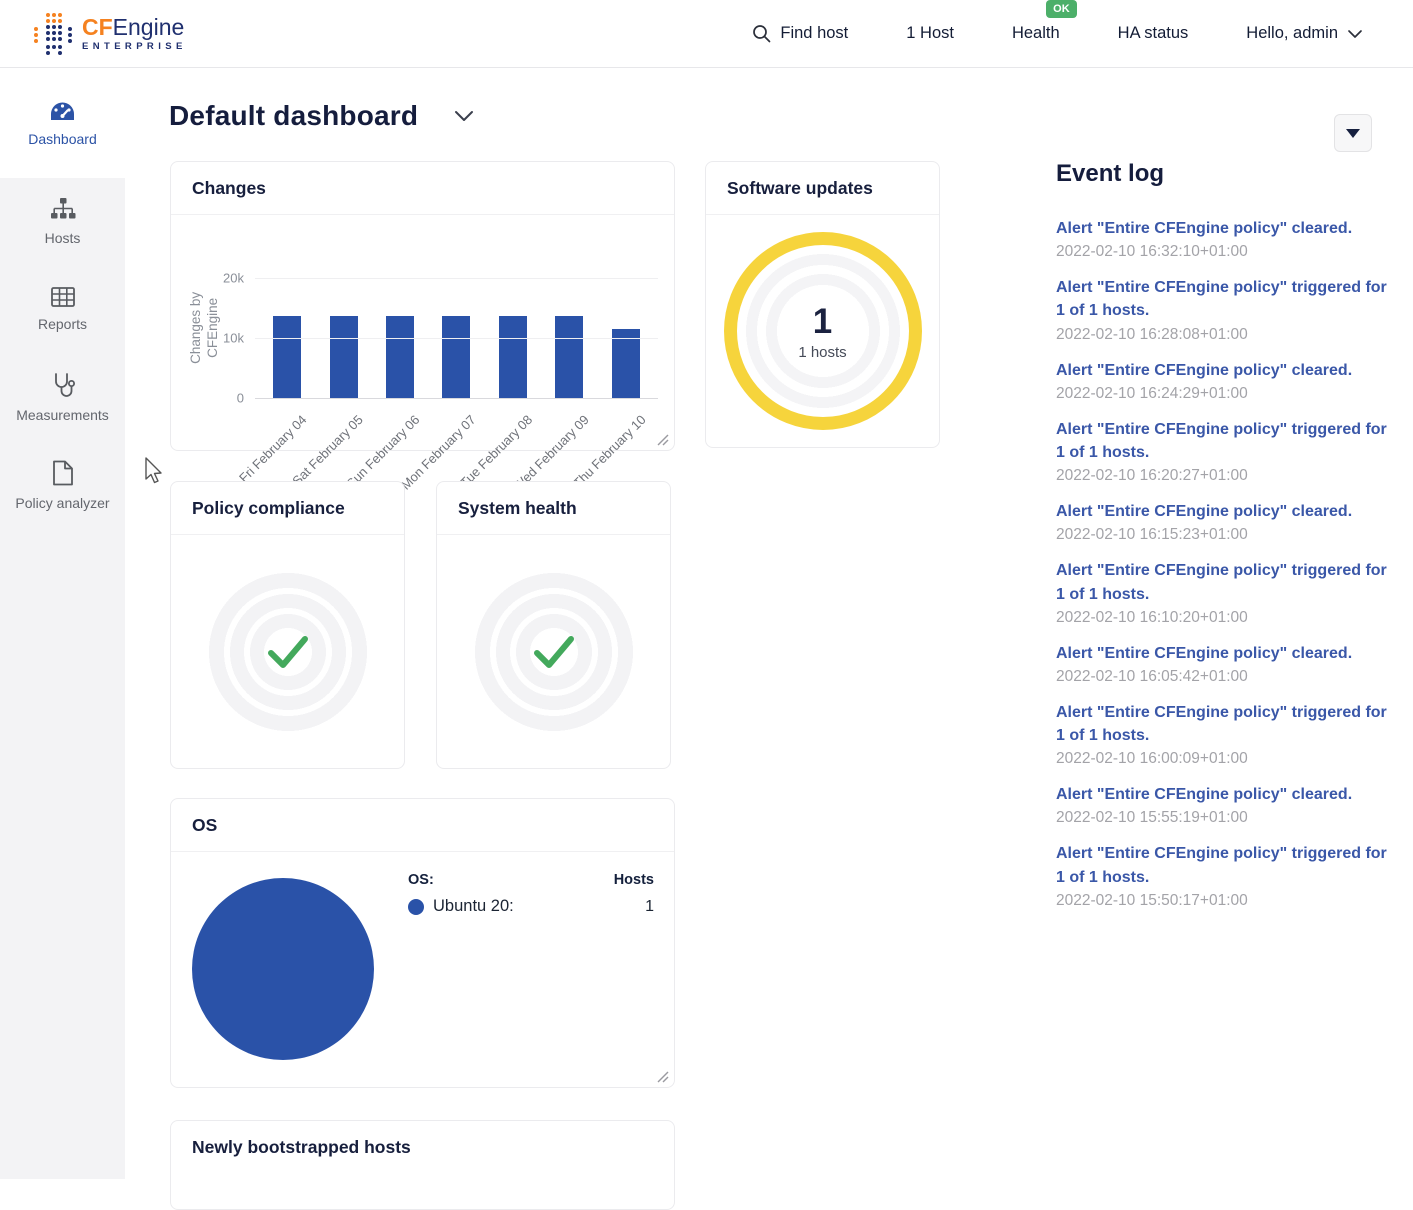 The height and width of the screenshot is (1210, 1413). I want to click on sidebar: Dashboard Hosts, so click(62, 623).